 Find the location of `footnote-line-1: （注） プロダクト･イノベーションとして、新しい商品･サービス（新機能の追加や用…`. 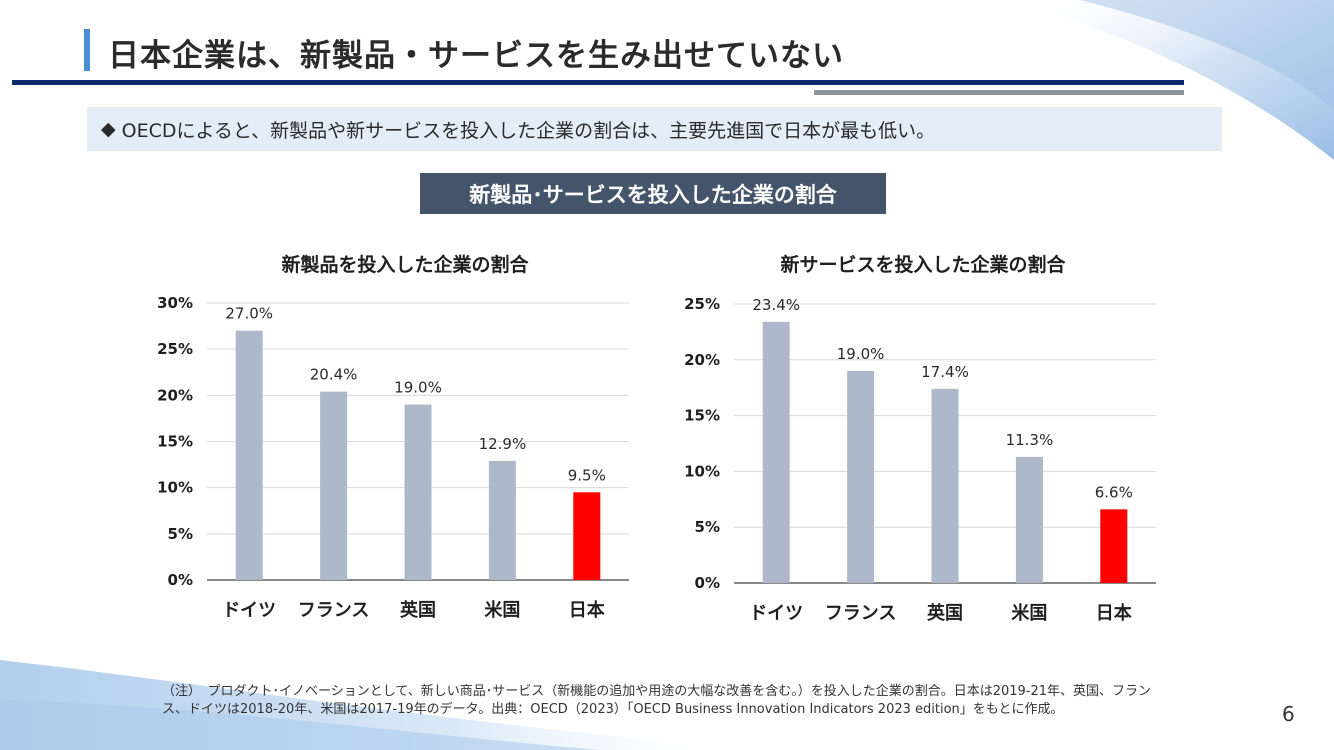

footnote-line-1: （注） プロダクト･イノベーションとして、新しい商品･サービス（新機能の追加や用… is located at coordinates (657, 691).